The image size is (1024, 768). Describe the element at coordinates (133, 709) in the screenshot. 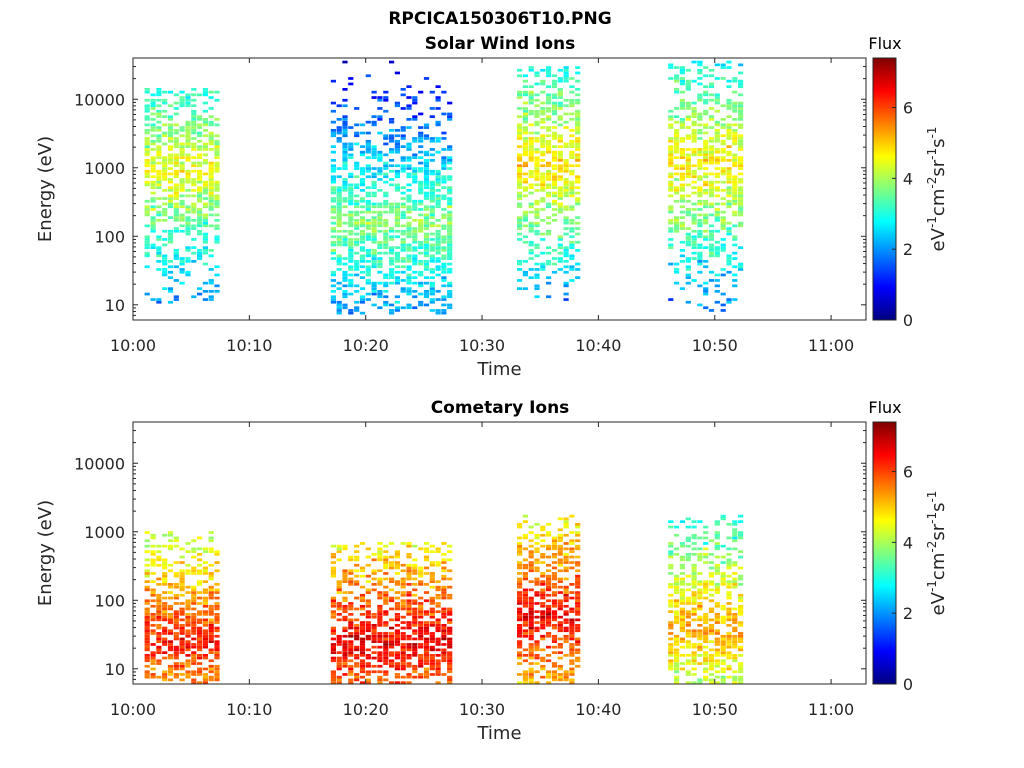

I see `cometary-xtick-label: 10:00` at that location.